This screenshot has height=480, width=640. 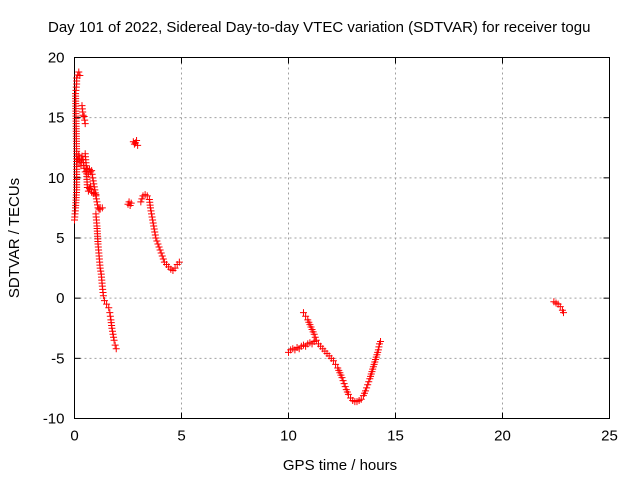 What do you see at coordinates (56, 118) in the screenshot?
I see `y-tick-label: 15` at bounding box center [56, 118].